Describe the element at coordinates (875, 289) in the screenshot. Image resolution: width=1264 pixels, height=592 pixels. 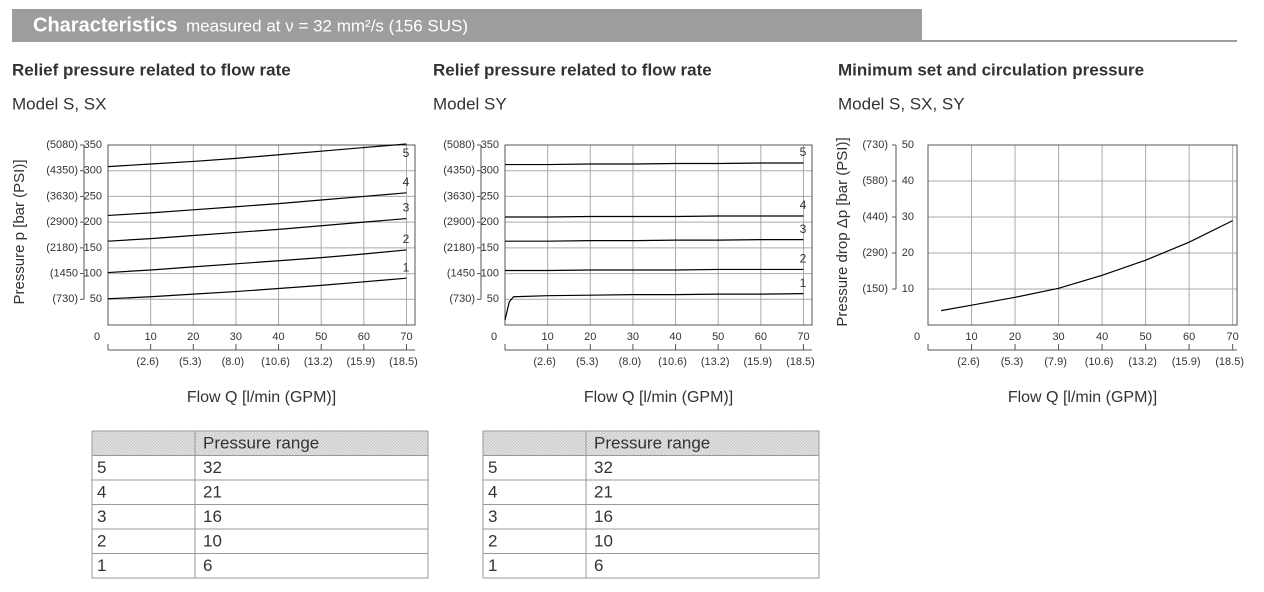
I see `y-tick-psi: (150)` at that location.